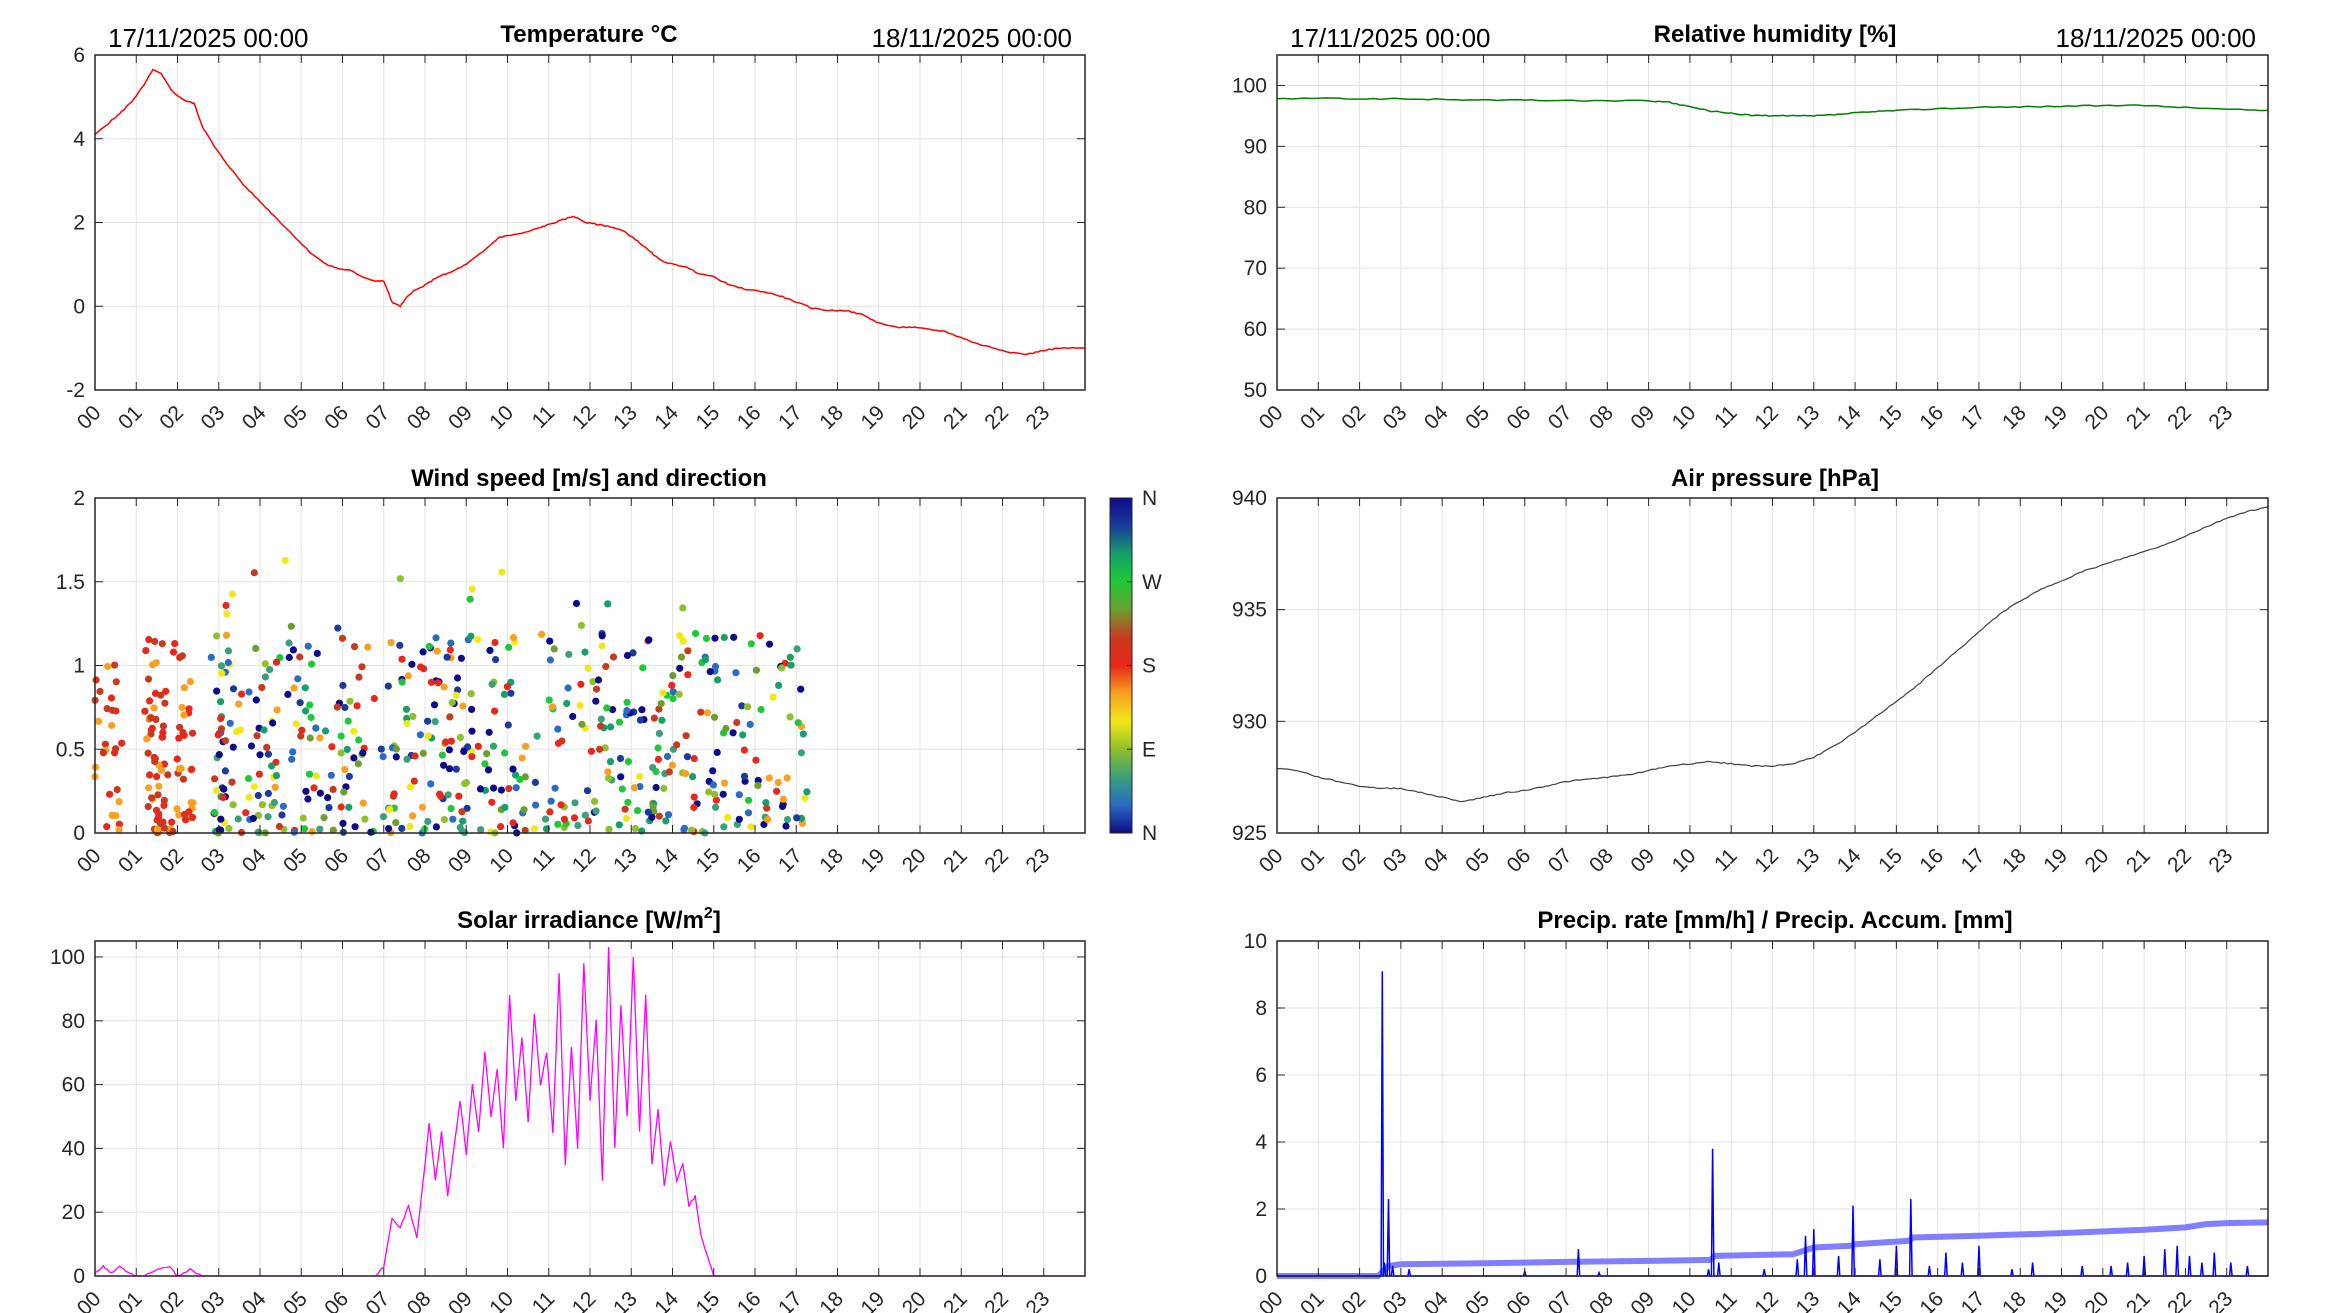 The height and width of the screenshot is (1313, 2333). What do you see at coordinates (1766, 417) in the screenshot?
I see `x-tick-label: 12` at bounding box center [1766, 417].